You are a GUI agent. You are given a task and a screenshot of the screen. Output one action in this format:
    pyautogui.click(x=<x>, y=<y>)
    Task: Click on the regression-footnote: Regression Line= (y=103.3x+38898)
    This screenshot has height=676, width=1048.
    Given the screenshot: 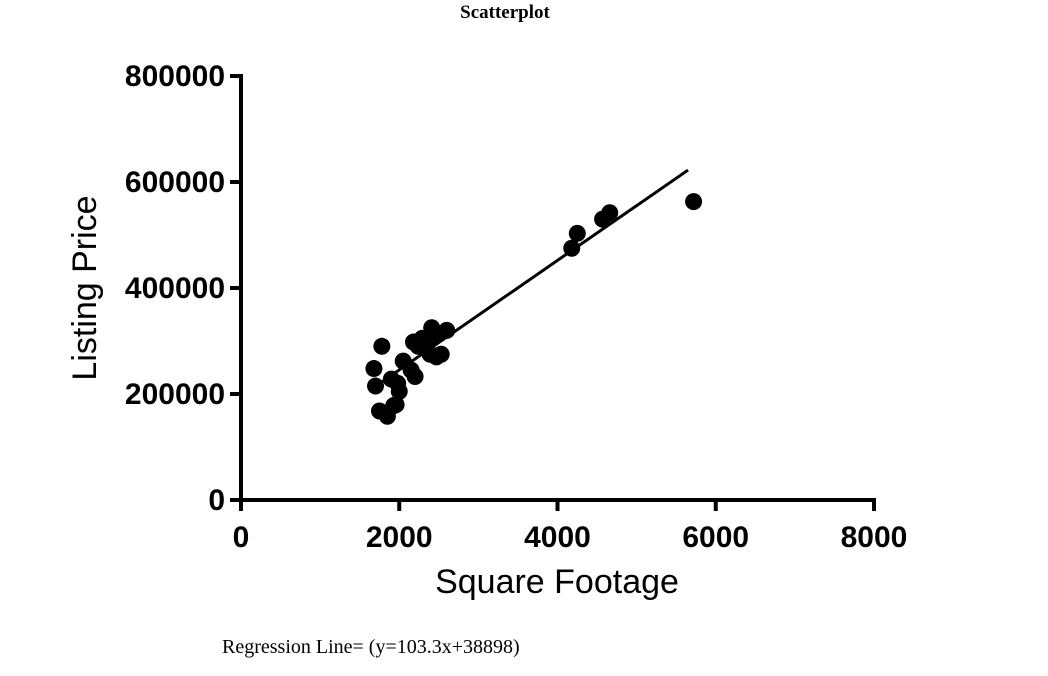 What is the action you would take?
    pyautogui.click(x=371, y=647)
    